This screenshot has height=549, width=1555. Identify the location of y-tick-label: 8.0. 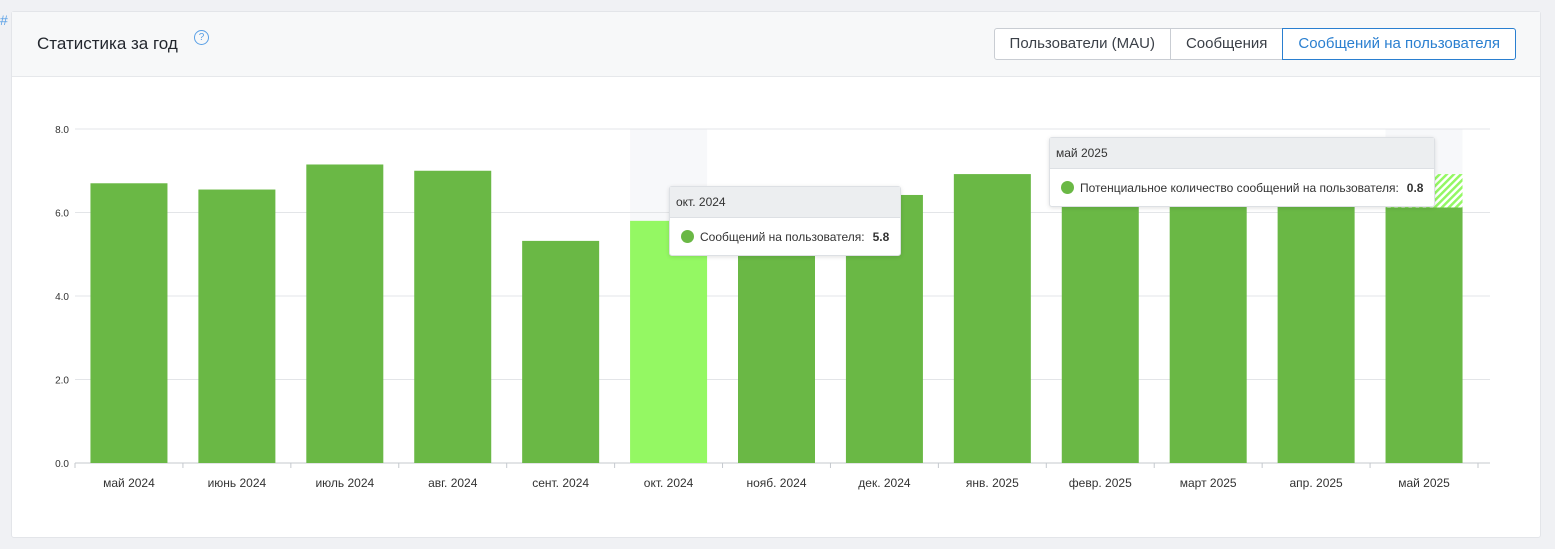
(62, 130).